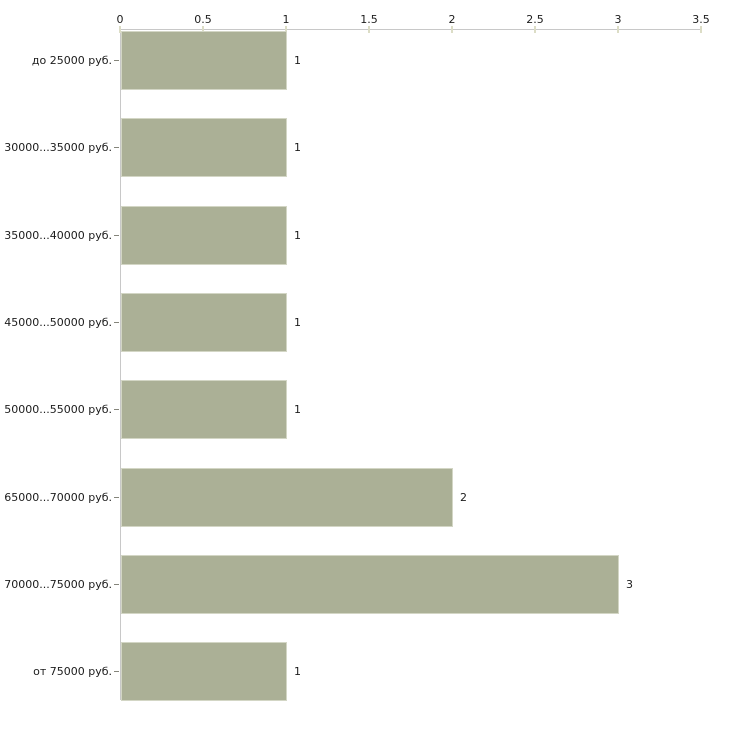 The image size is (730, 730). What do you see at coordinates (535, 19) in the screenshot?
I see `x-axis-tick-label: 2.5` at bounding box center [535, 19].